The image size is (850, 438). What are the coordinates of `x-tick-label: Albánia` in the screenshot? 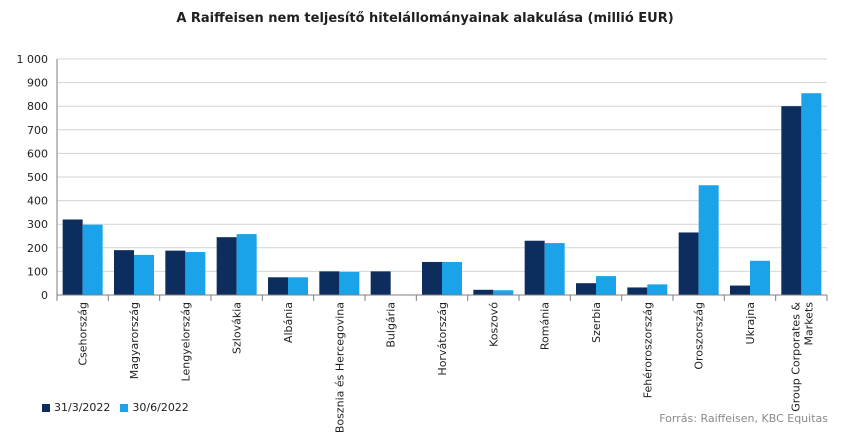 It's located at (288, 322).